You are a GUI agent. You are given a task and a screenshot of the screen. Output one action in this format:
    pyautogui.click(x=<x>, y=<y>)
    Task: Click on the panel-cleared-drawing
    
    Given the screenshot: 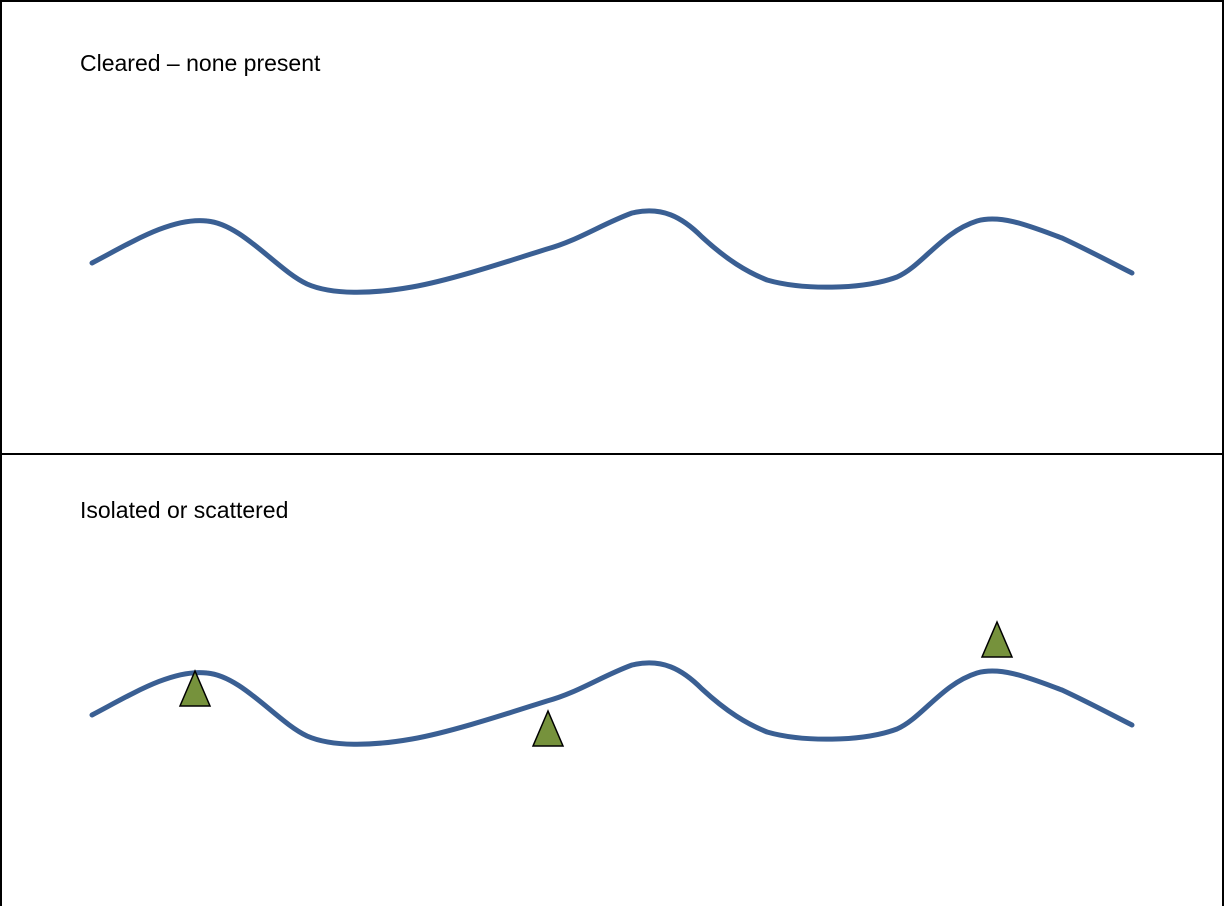 What is the action you would take?
    pyautogui.click(x=612, y=251)
    